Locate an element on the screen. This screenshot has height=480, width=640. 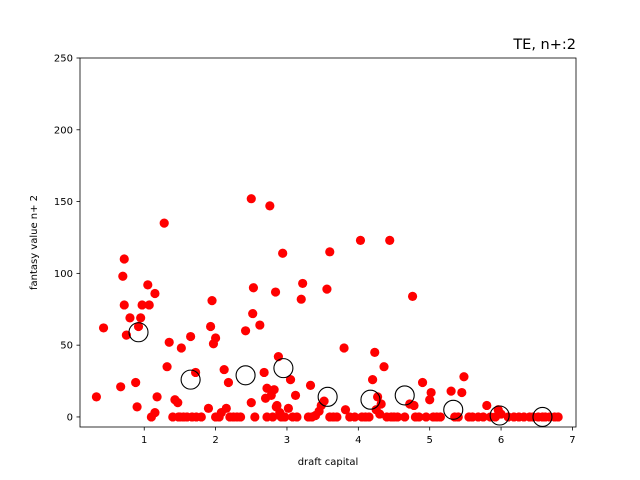
x-axis-ticks: 1 2 3 4 5 6 7 is located at coordinates (358, 436).